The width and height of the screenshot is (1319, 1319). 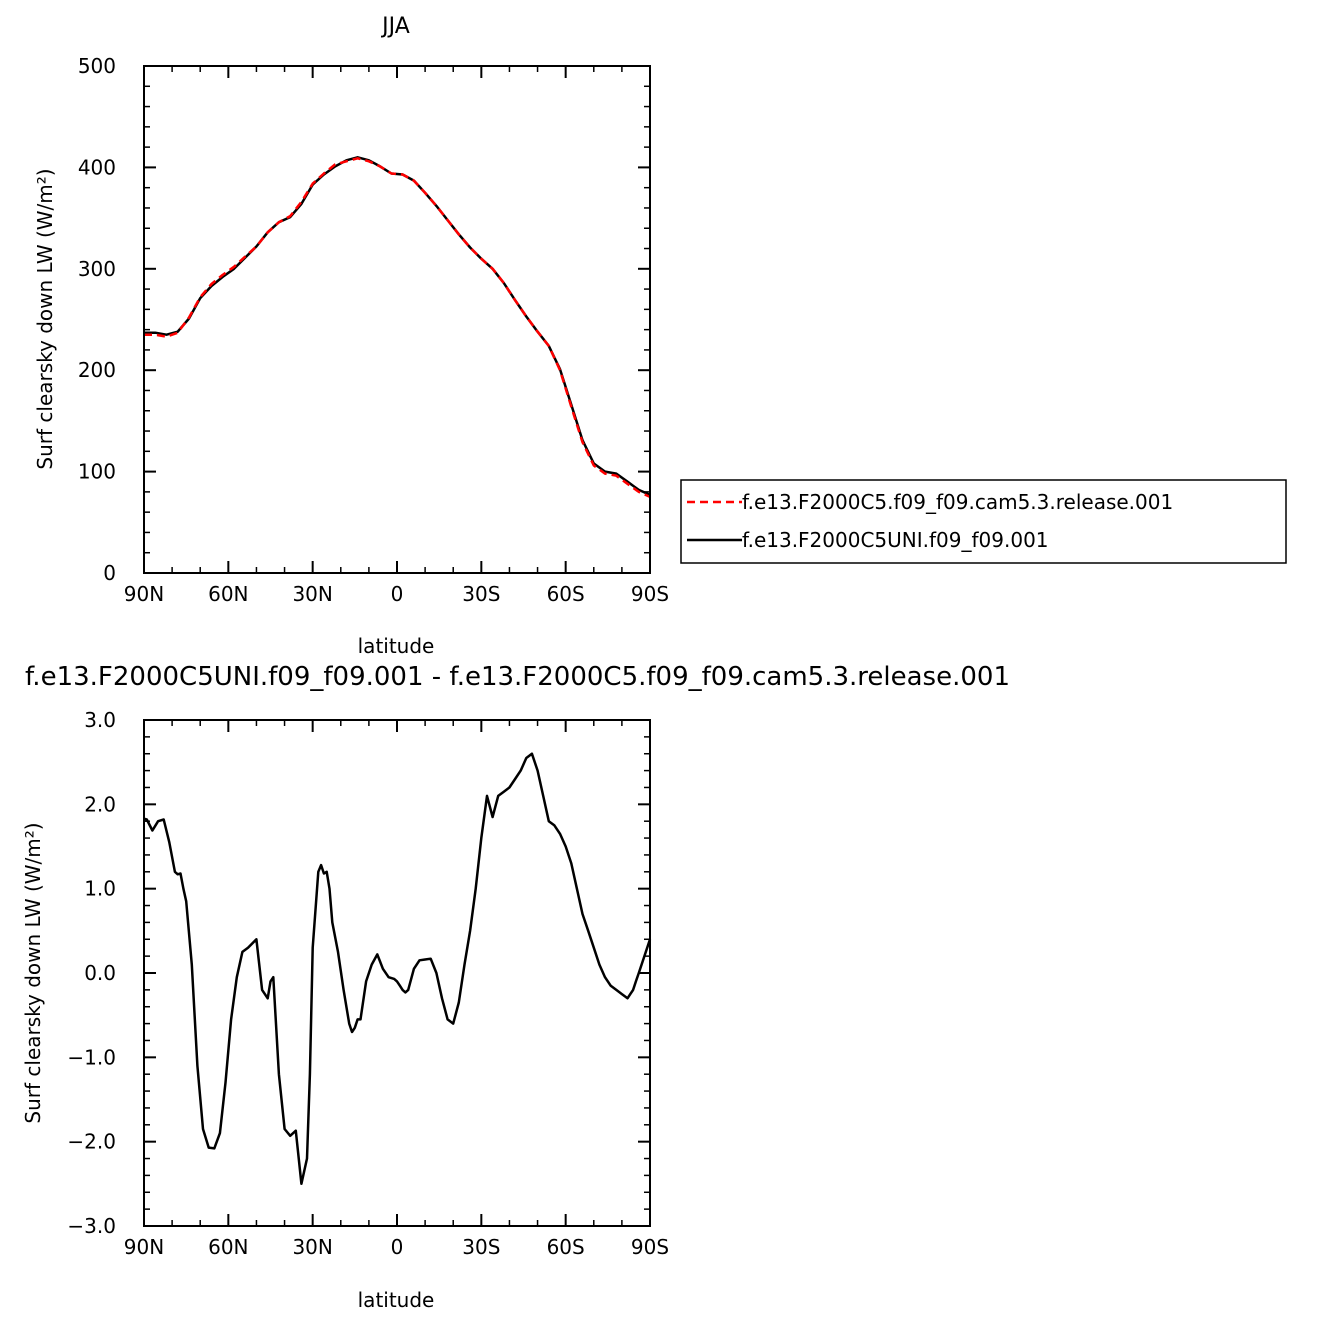 I want to click on bottom-chart-ylabel: Surf clearsky down LW (W/m²), so click(x=33, y=972).